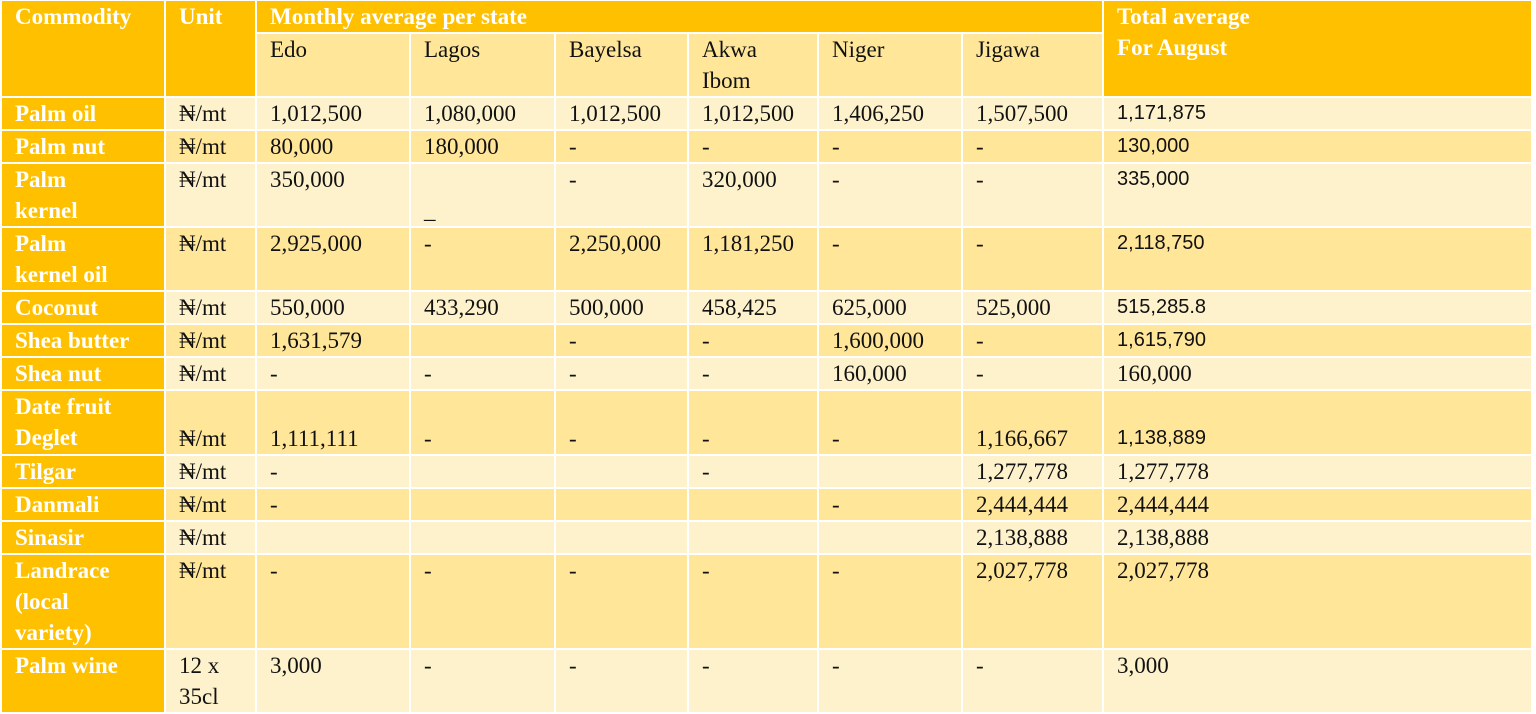  I want to click on commodity-cell: Palm oil, so click(84, 114).